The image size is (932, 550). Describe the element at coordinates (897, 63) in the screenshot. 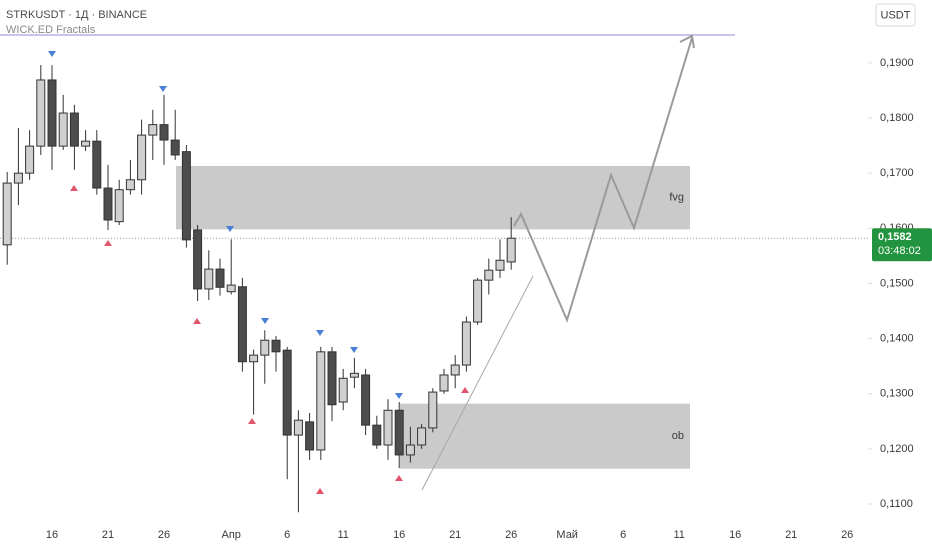

I see `y-tick-label: 0,1900` at that location.